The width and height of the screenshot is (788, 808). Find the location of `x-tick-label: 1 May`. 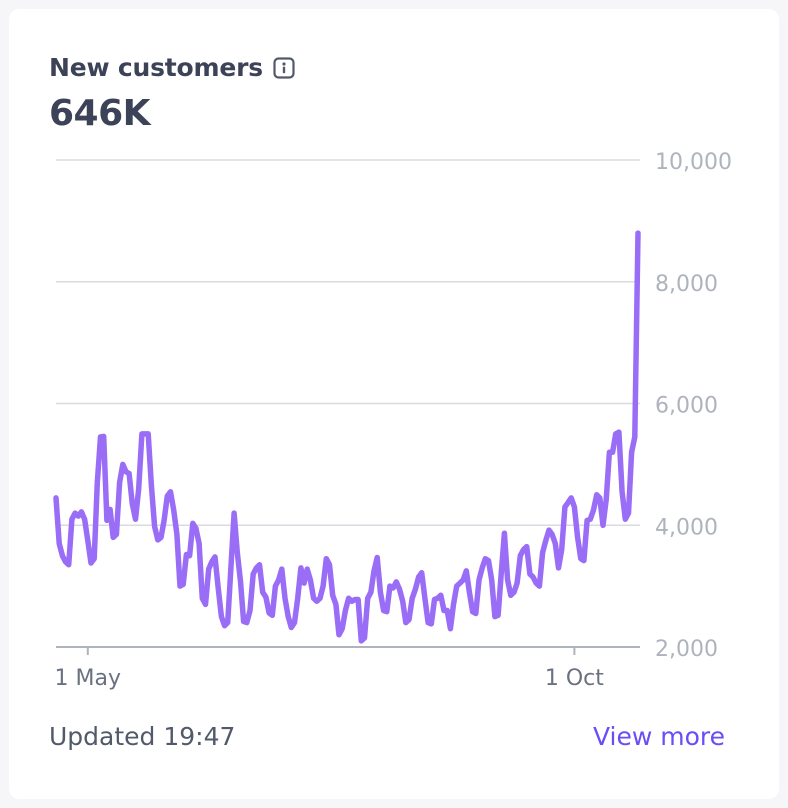

x-tick-label: 1 May is located at coordinates (88, 678).